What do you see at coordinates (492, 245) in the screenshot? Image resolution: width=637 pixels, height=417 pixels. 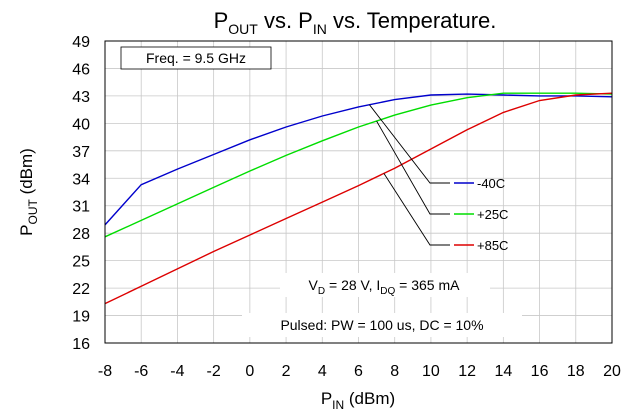 I see `legend-label: +85C` at bounding box center [492, 245].